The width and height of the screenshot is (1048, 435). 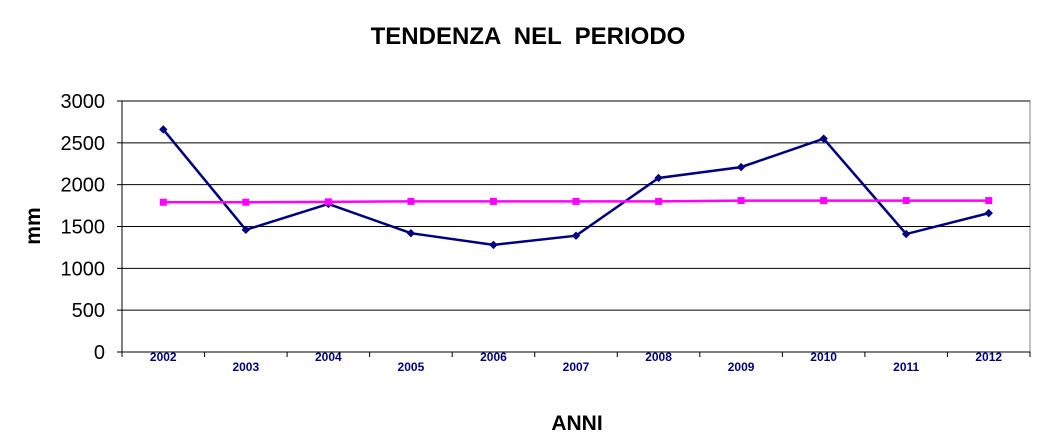 I want to click on series-2-point-2012, so click(x=989, y=201).